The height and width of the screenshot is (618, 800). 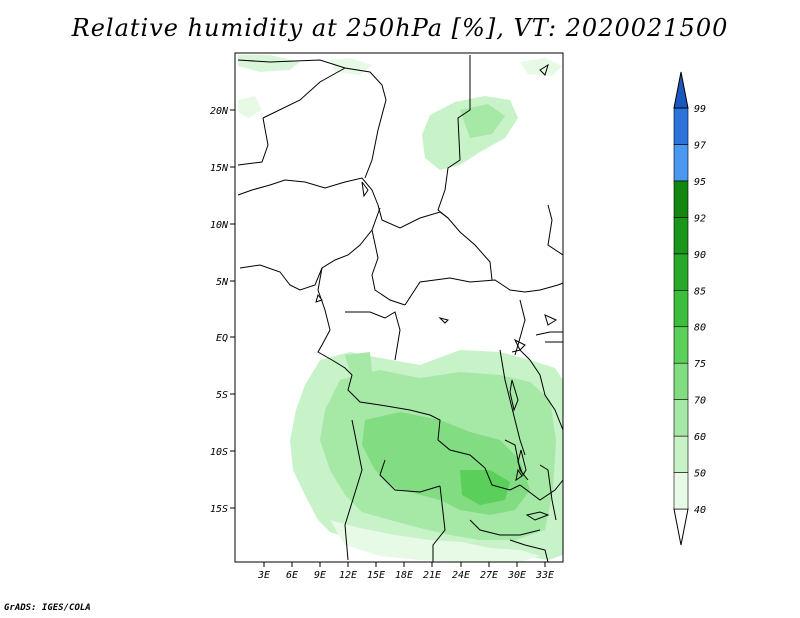 What do you see at coordinates (544, 575) in the screenshot?
I see `lon-label: 33E` at bounding box center [544, 575].